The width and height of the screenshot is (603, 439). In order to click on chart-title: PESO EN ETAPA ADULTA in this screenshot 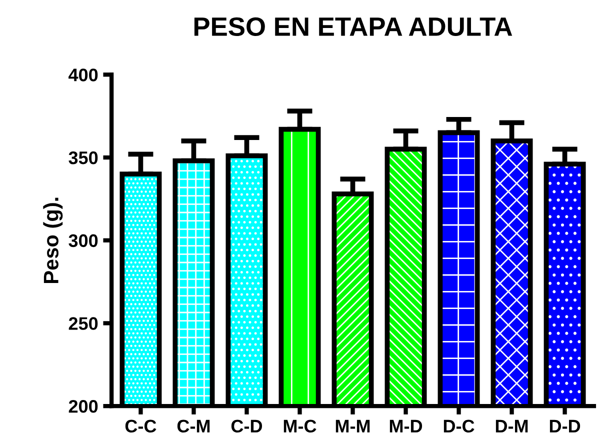, I will do `click(353, 26)`.